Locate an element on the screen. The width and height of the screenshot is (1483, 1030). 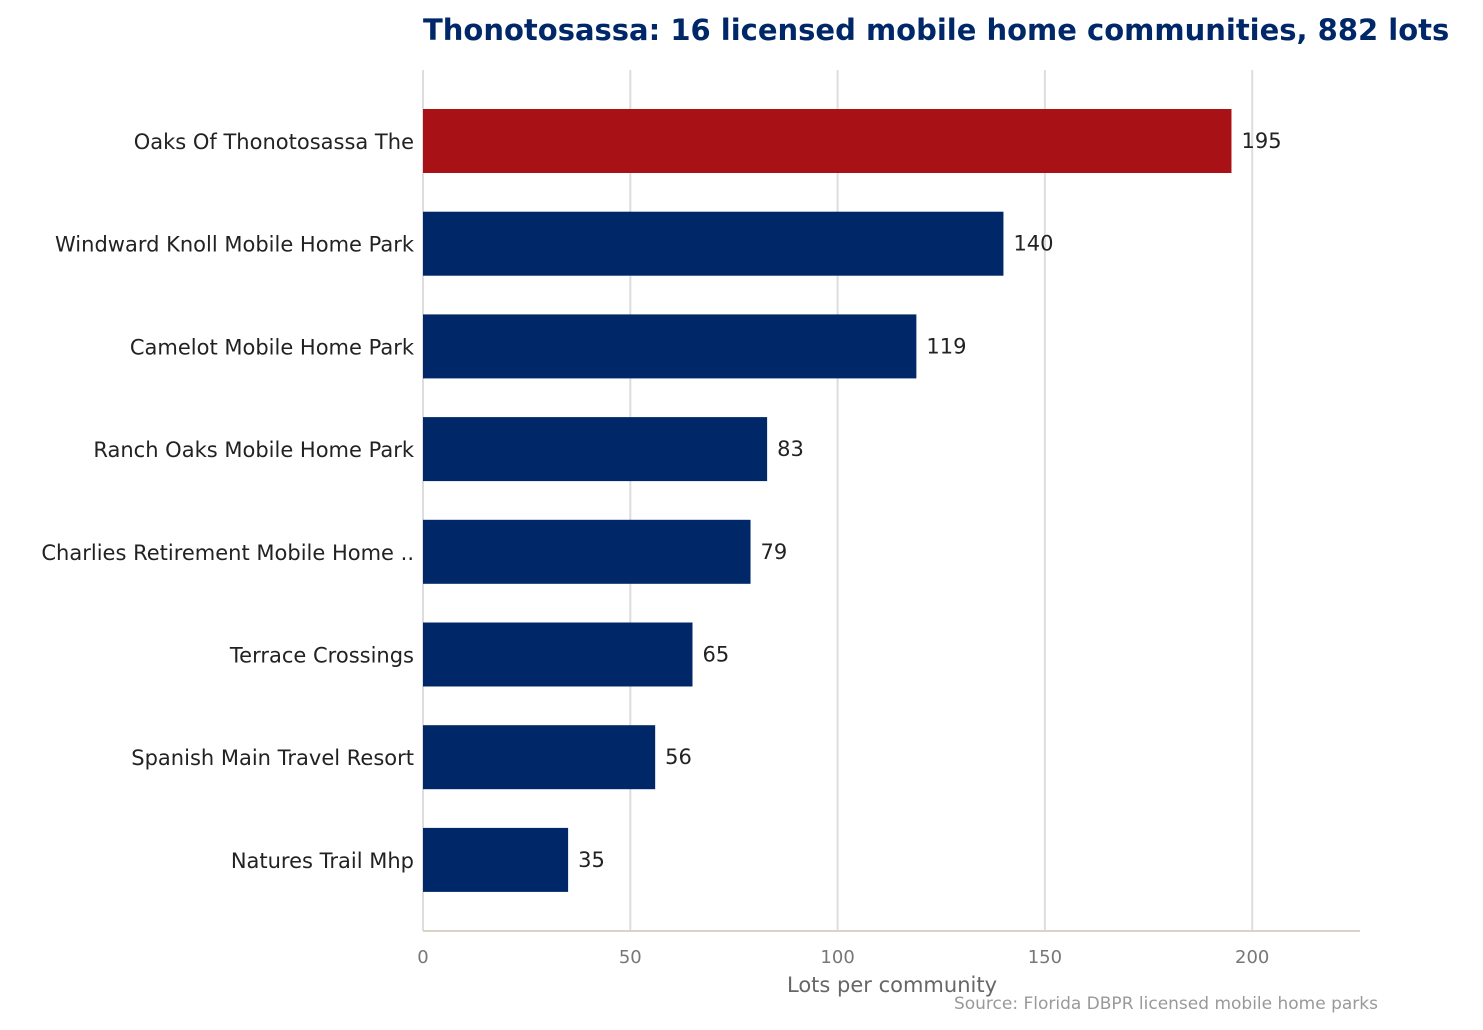
data-label: 35 is located at coordinates (591, 860).